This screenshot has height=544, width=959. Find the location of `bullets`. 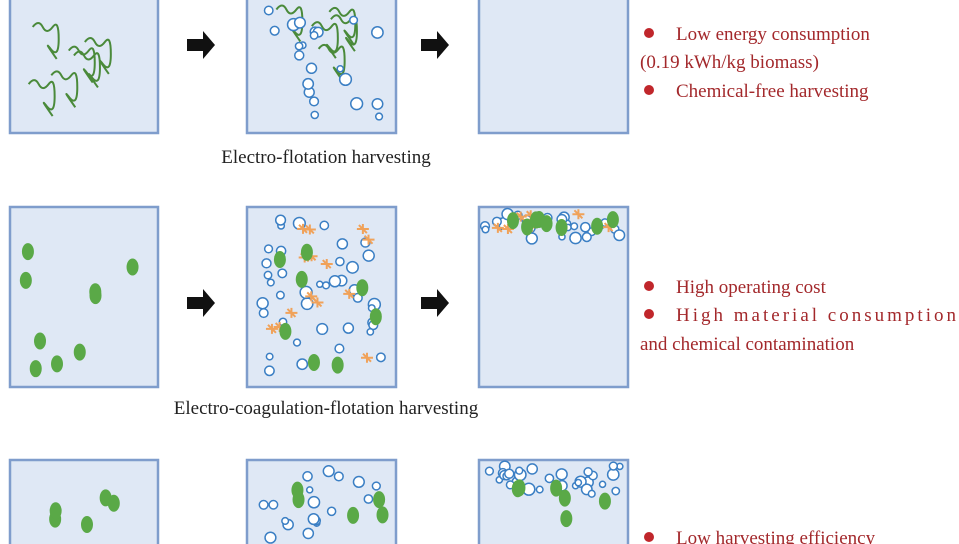

bullets is located at coordinates (649, 285).